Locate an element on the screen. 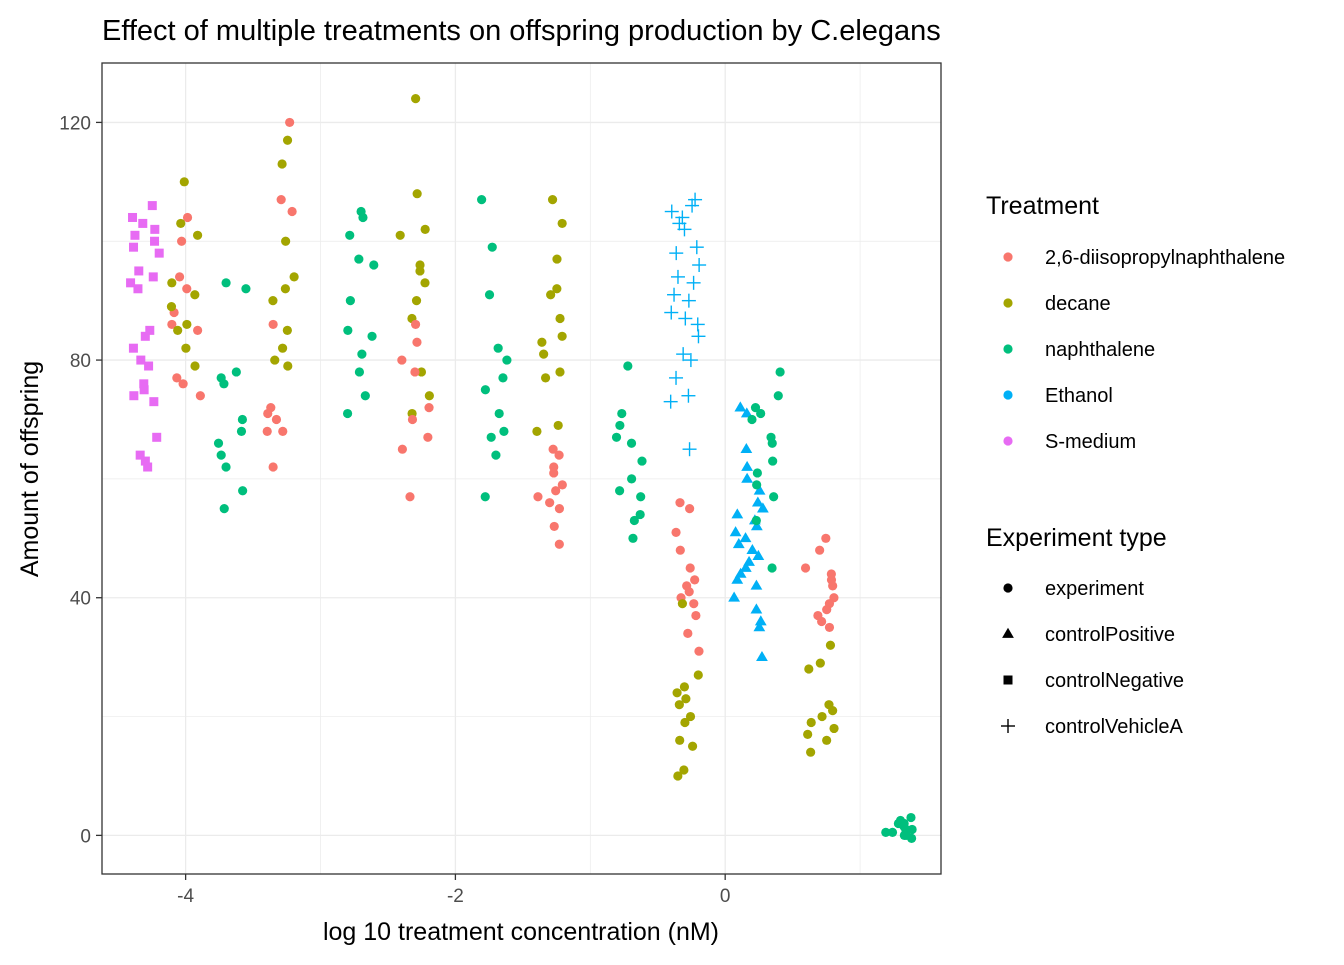  legend-label-treatment: Ethanol is located at coordinates (1079, 396).